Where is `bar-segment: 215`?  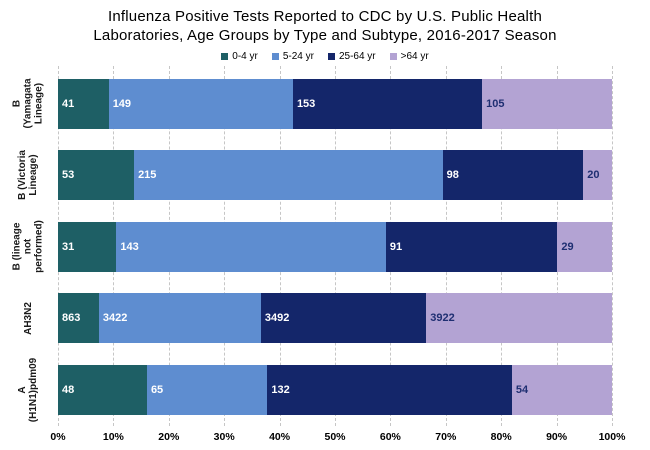 bar-segment: 215 is located at coordinates (288, 175).